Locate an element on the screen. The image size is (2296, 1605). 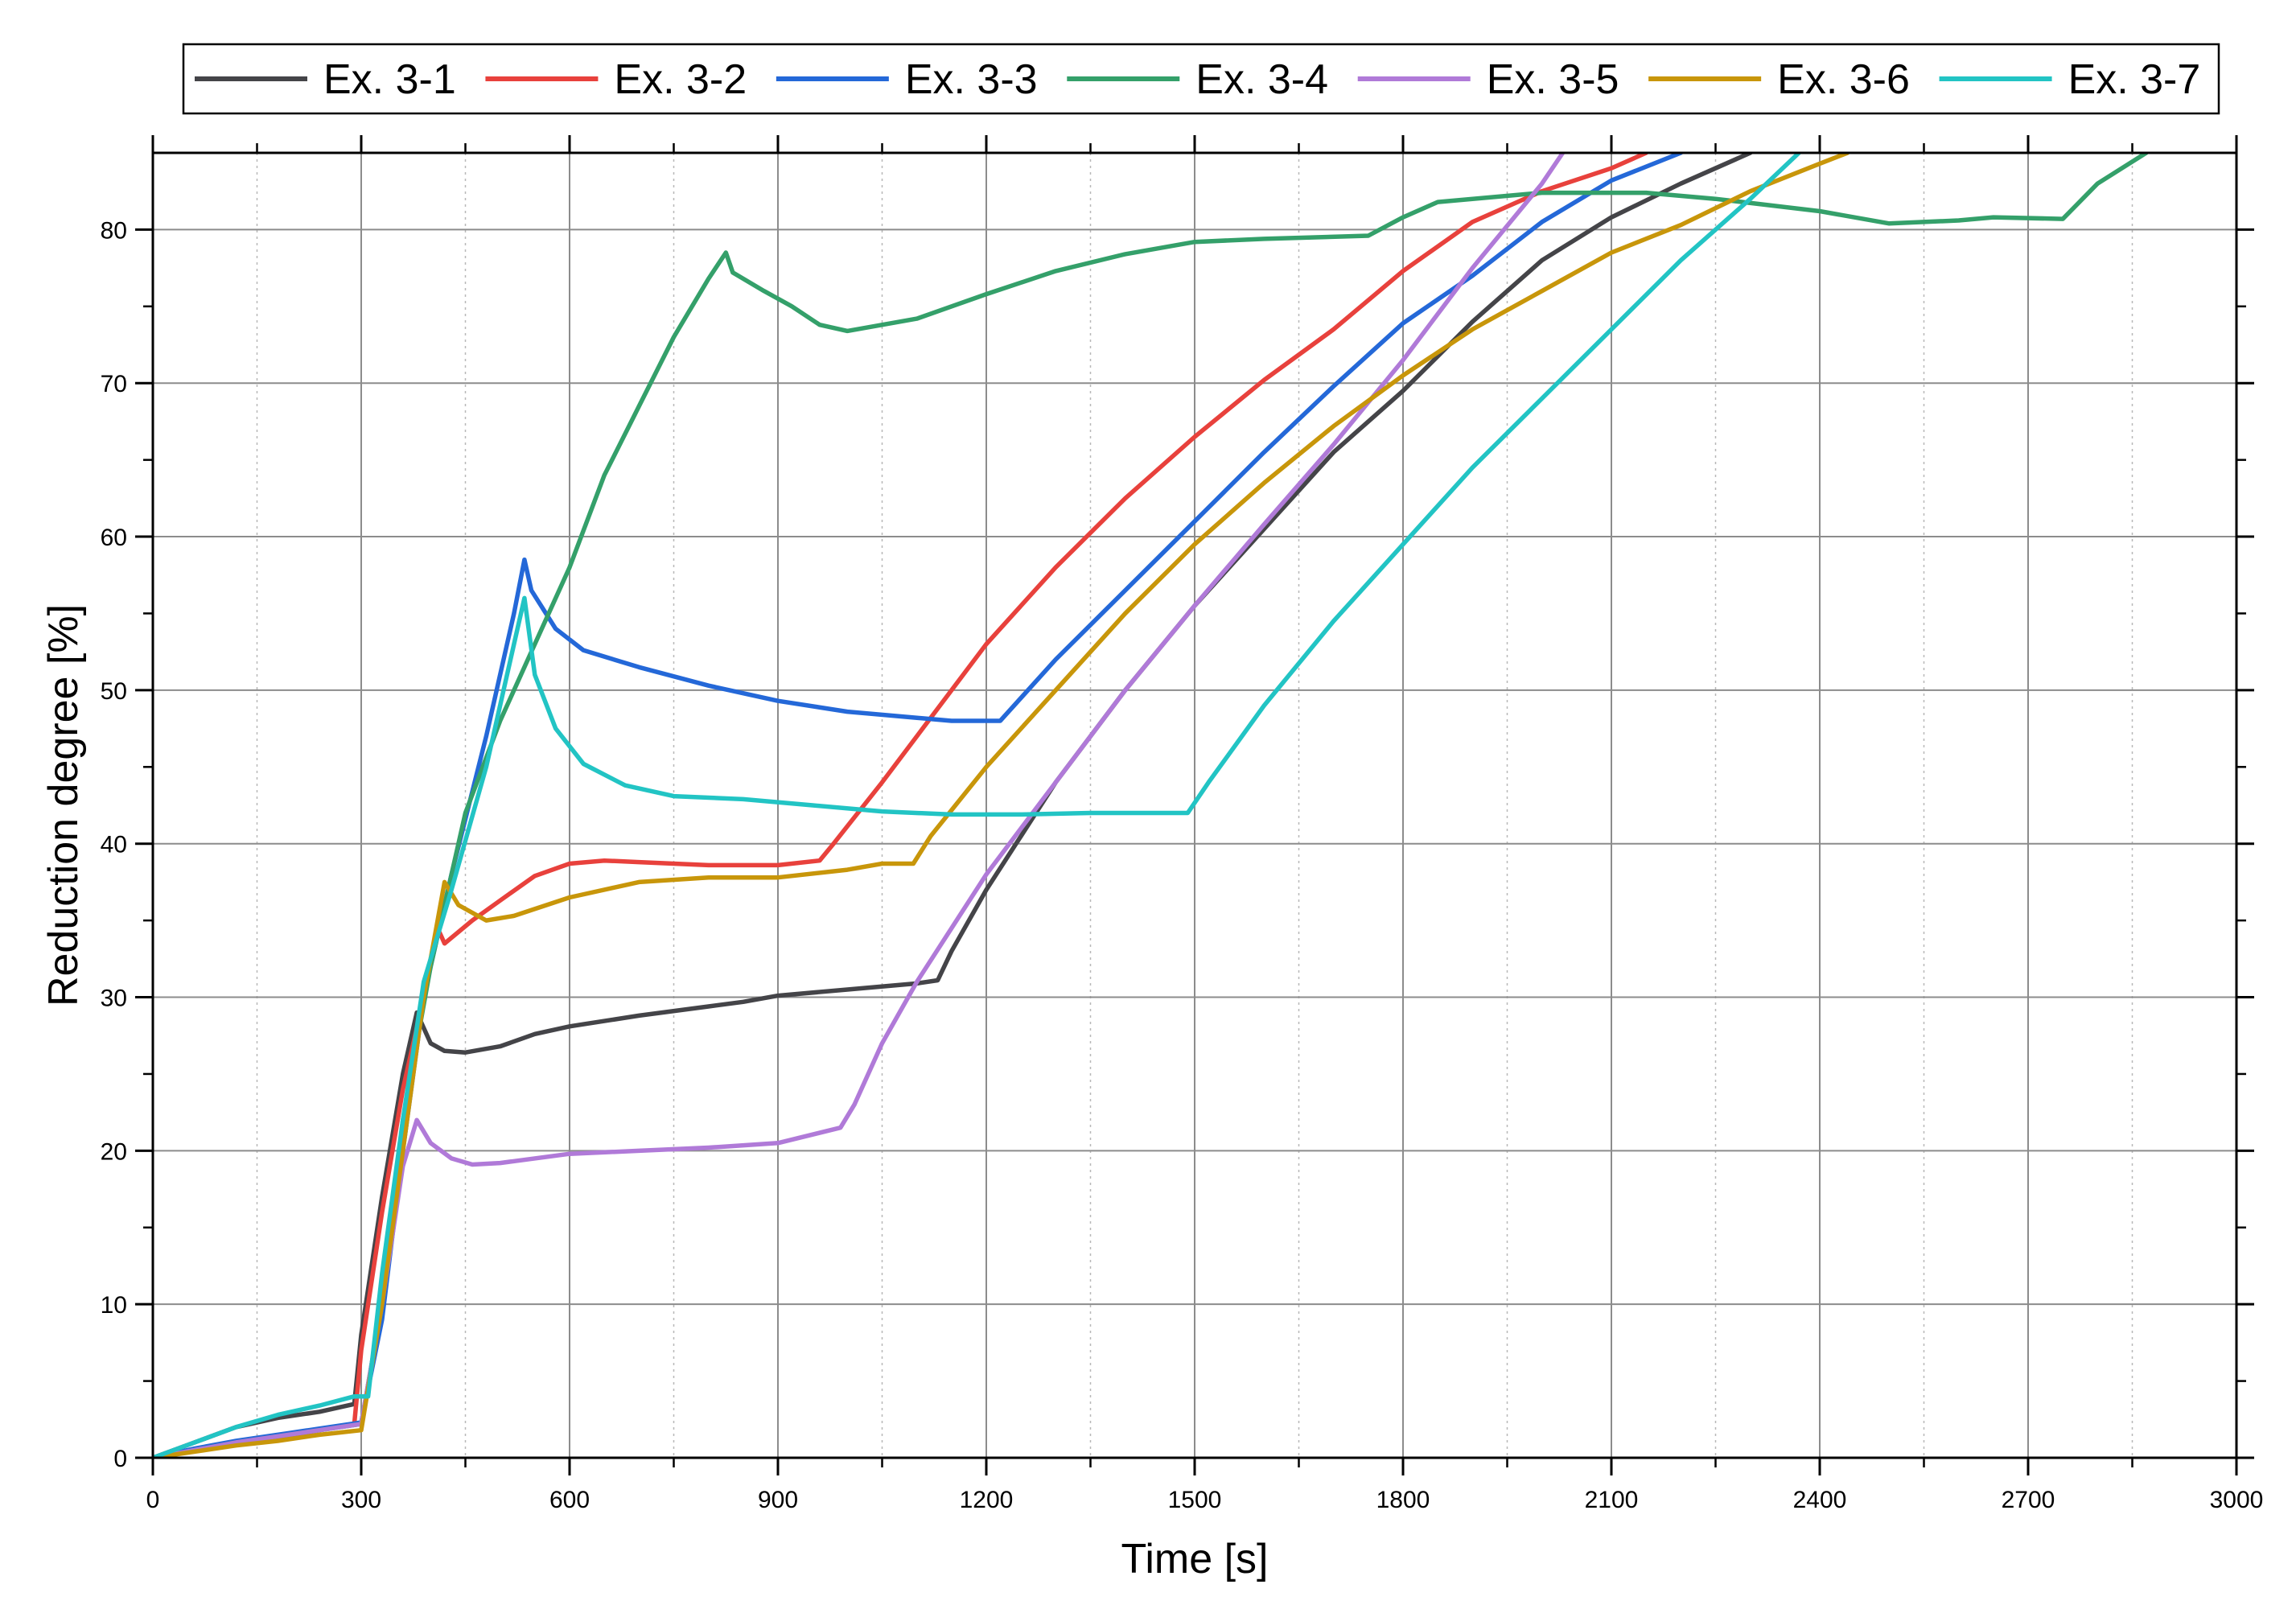
legend-label-5: Ex. 3-5 is located at coordinates (1553, 79).